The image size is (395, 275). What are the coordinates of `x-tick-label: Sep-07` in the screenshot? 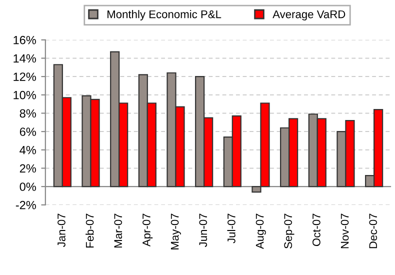 It's located at (289, 231).